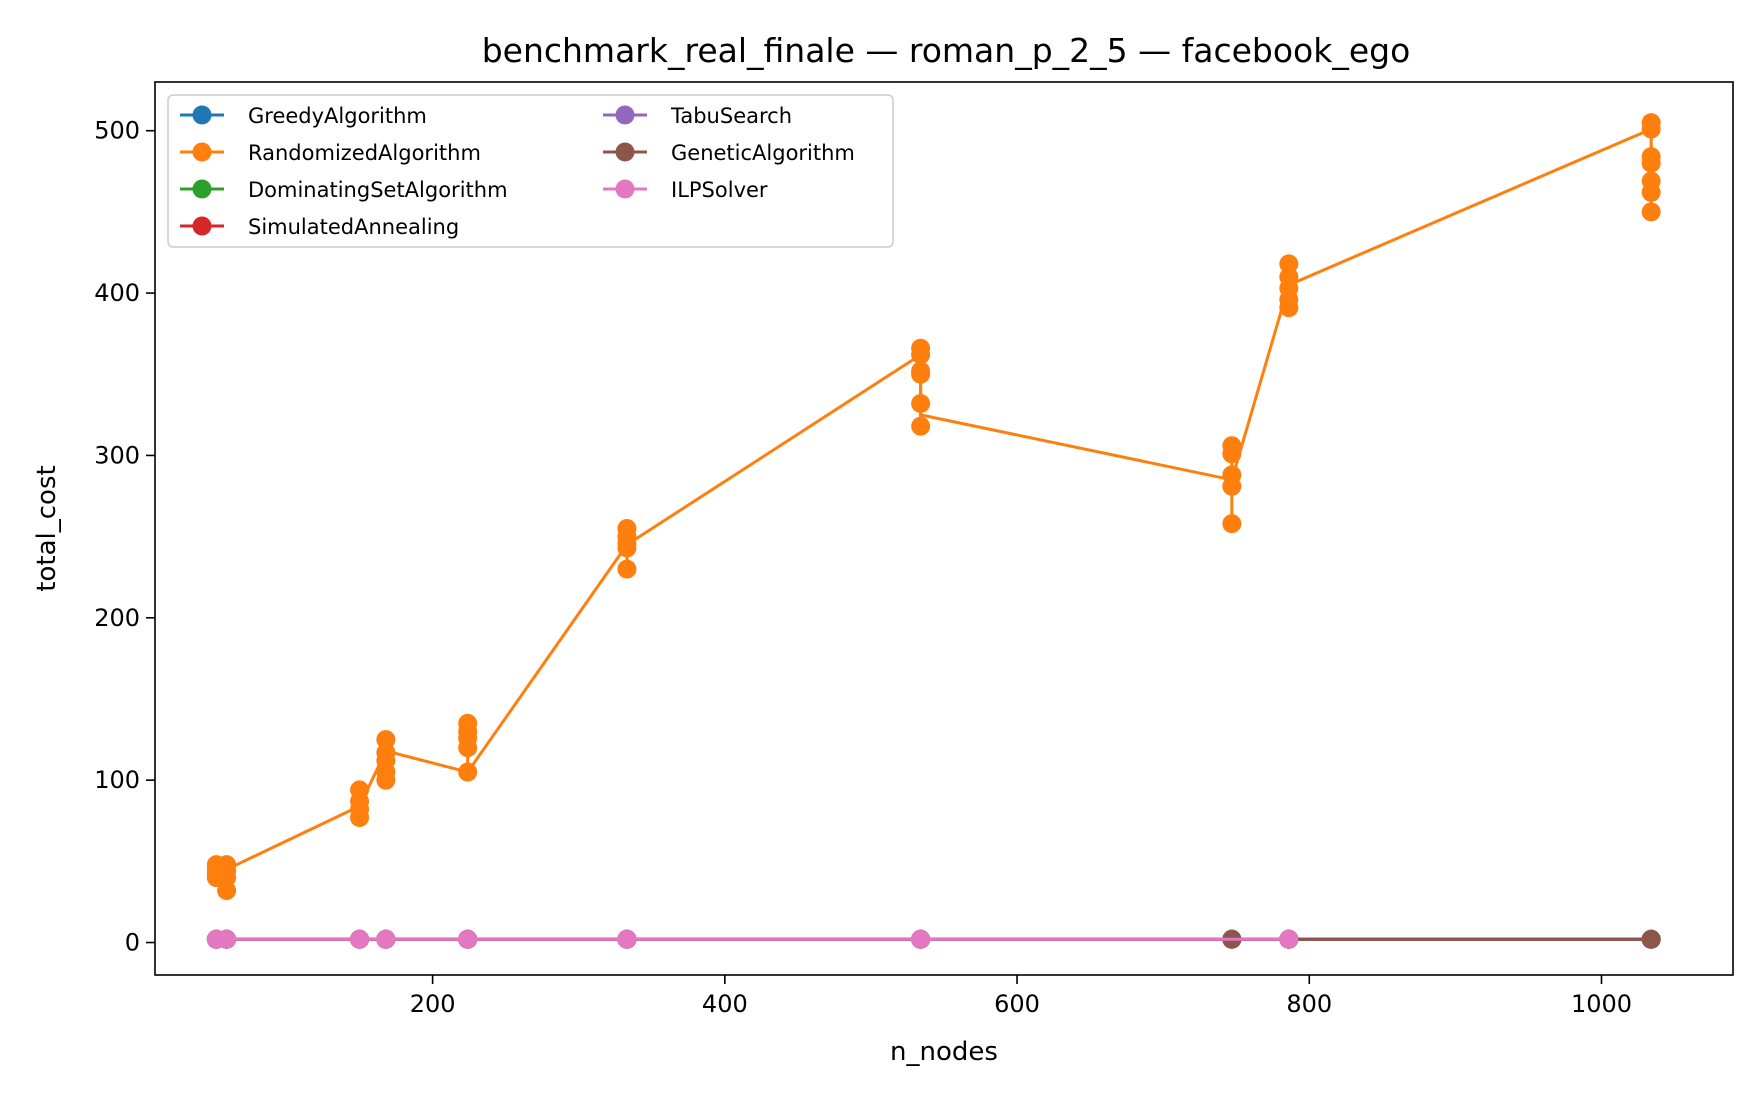  What do you see at coordinates (725, 1004) in the screenshot?
I see `x-tick-label: 400` at bounding box center [725, 1004].